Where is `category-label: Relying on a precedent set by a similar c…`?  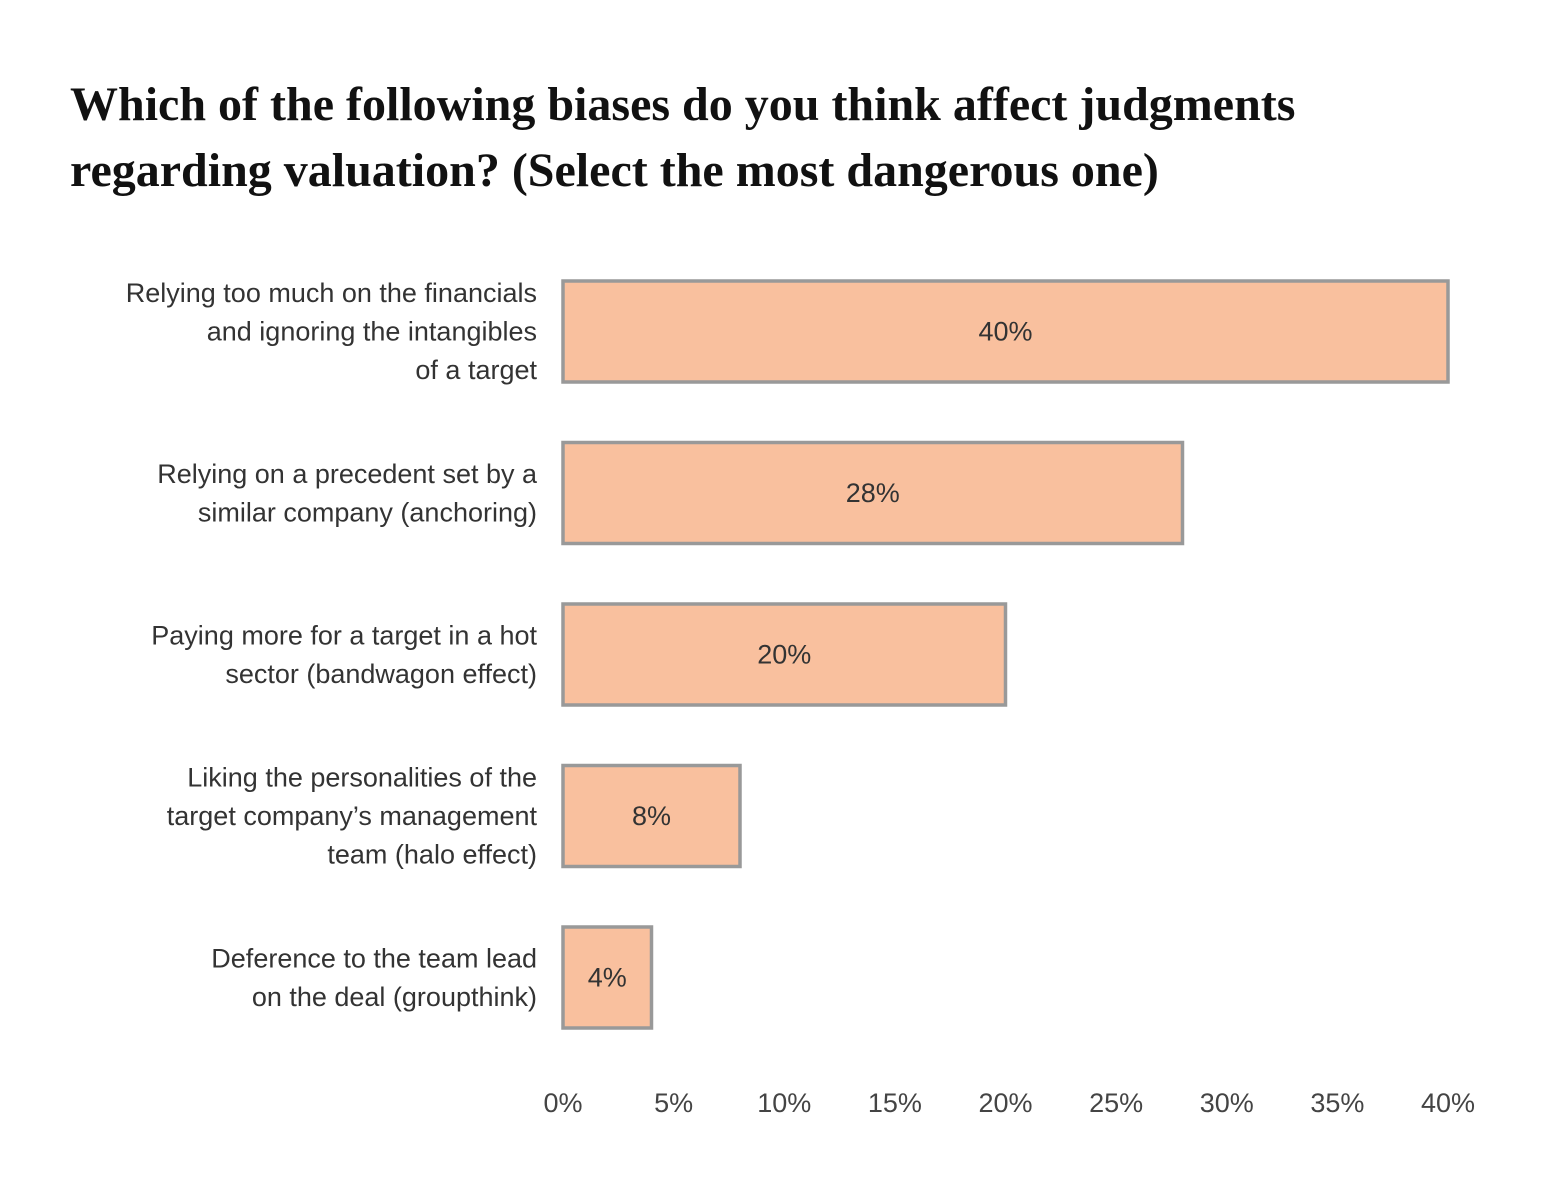 category-label: Relying on a precedent set by a similar c… is located at coordinates (347, 493).